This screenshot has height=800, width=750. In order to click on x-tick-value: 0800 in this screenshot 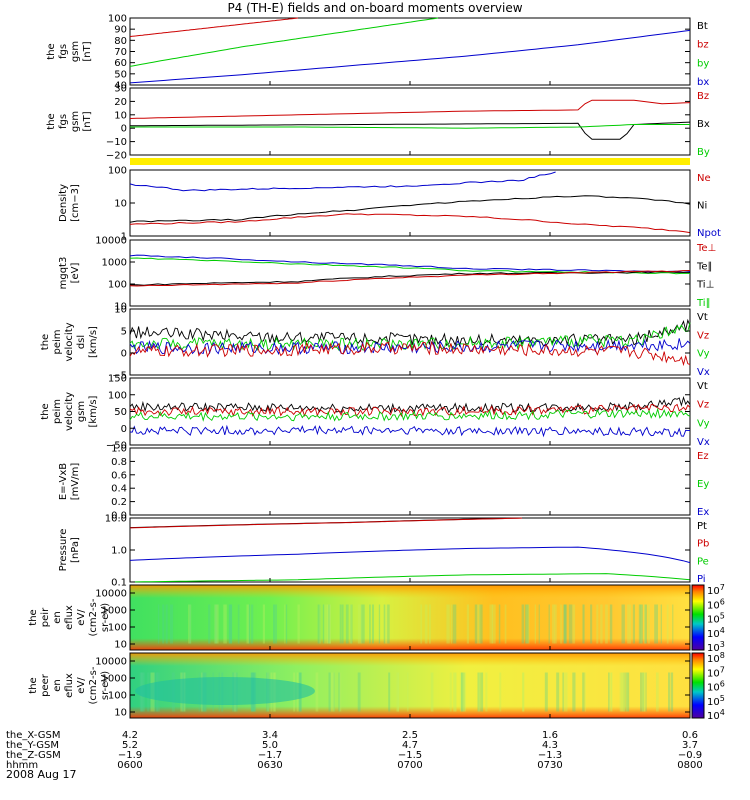, I will do `click(689, 765)`.